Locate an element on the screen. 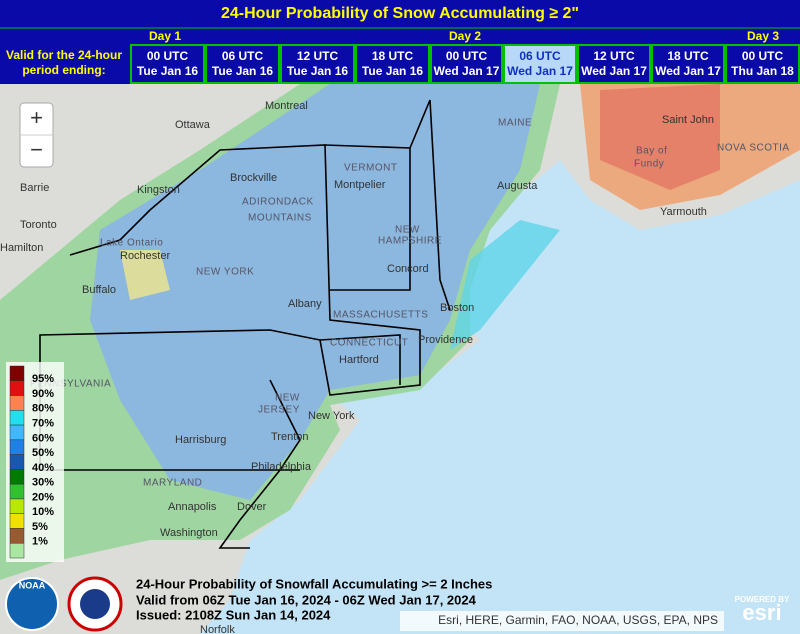  place-label: Saint John is located at coordinates (688, 120).